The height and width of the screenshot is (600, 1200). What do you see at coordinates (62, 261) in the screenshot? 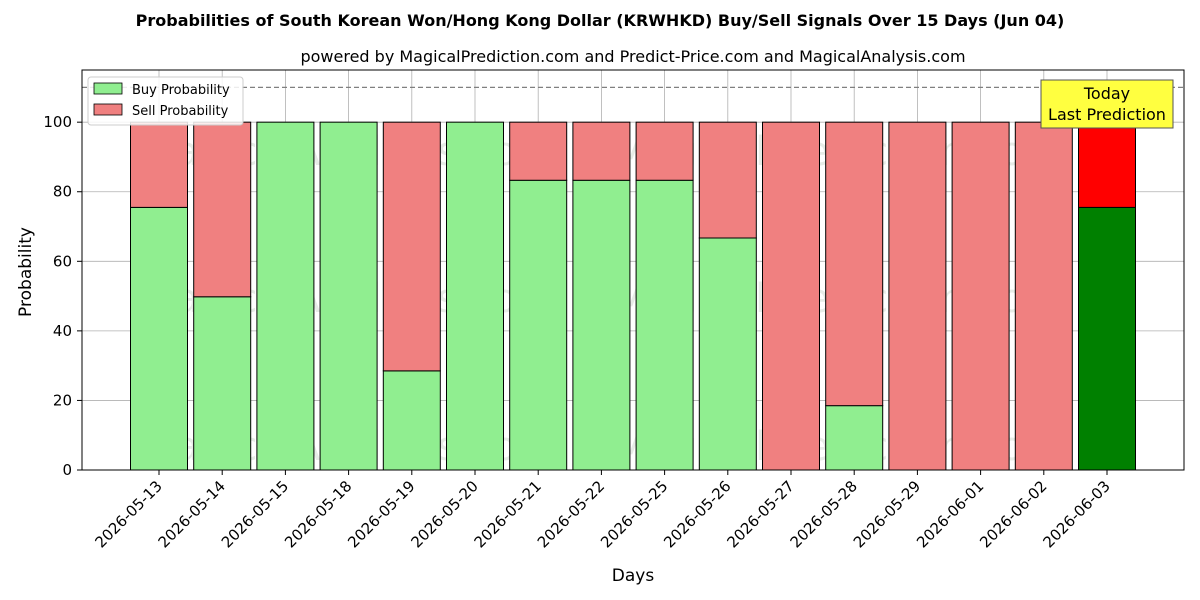
I see `y-tick-label: 60` at bounding box center [62, 261].